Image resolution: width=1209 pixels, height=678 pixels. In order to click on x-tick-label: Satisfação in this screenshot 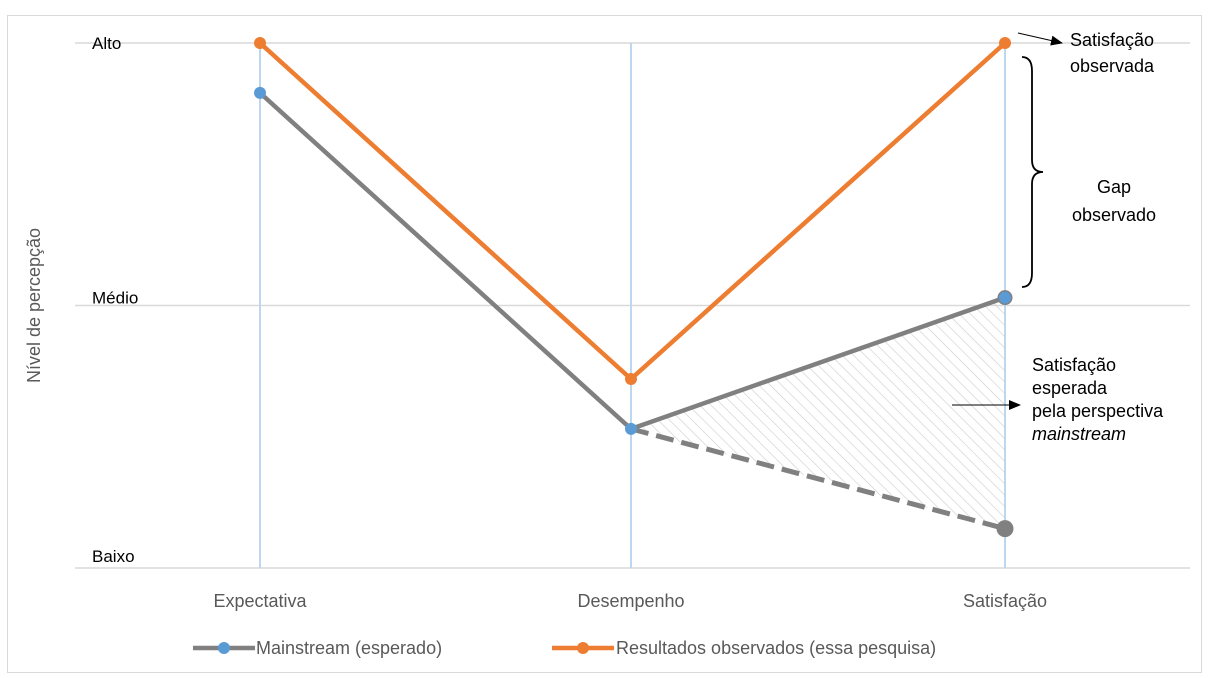, I will do `click(1005, 601)`.